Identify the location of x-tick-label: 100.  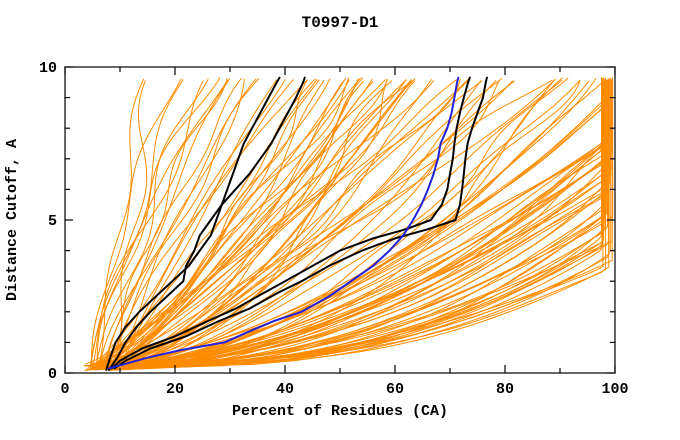
(614, 389).